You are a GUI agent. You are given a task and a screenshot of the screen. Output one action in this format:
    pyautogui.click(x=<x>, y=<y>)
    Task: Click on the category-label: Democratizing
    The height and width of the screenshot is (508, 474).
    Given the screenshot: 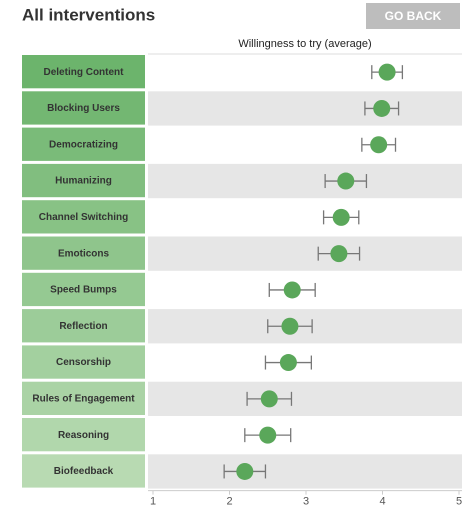 What is the action you would take?
    pyautogui.click(x=83, y=144)
    